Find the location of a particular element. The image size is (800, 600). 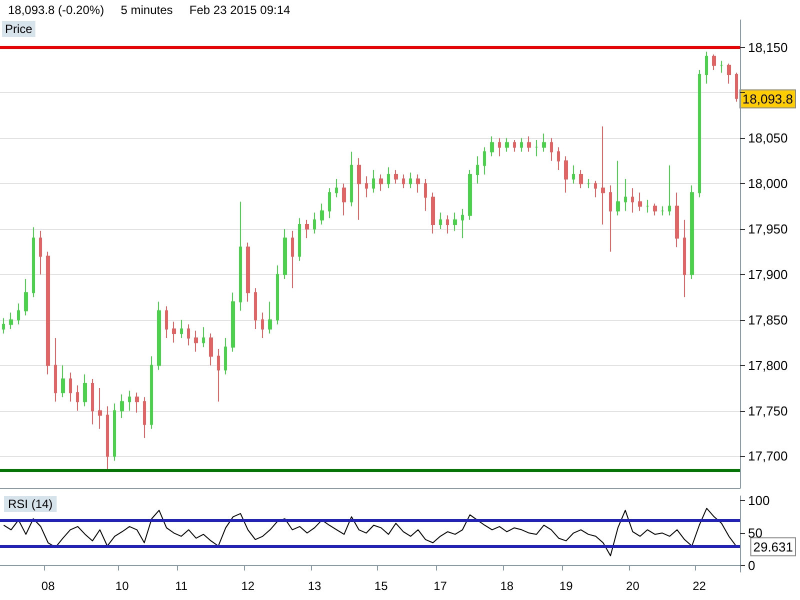

y-tick-label: 0 is located at coordinates (752, 566).